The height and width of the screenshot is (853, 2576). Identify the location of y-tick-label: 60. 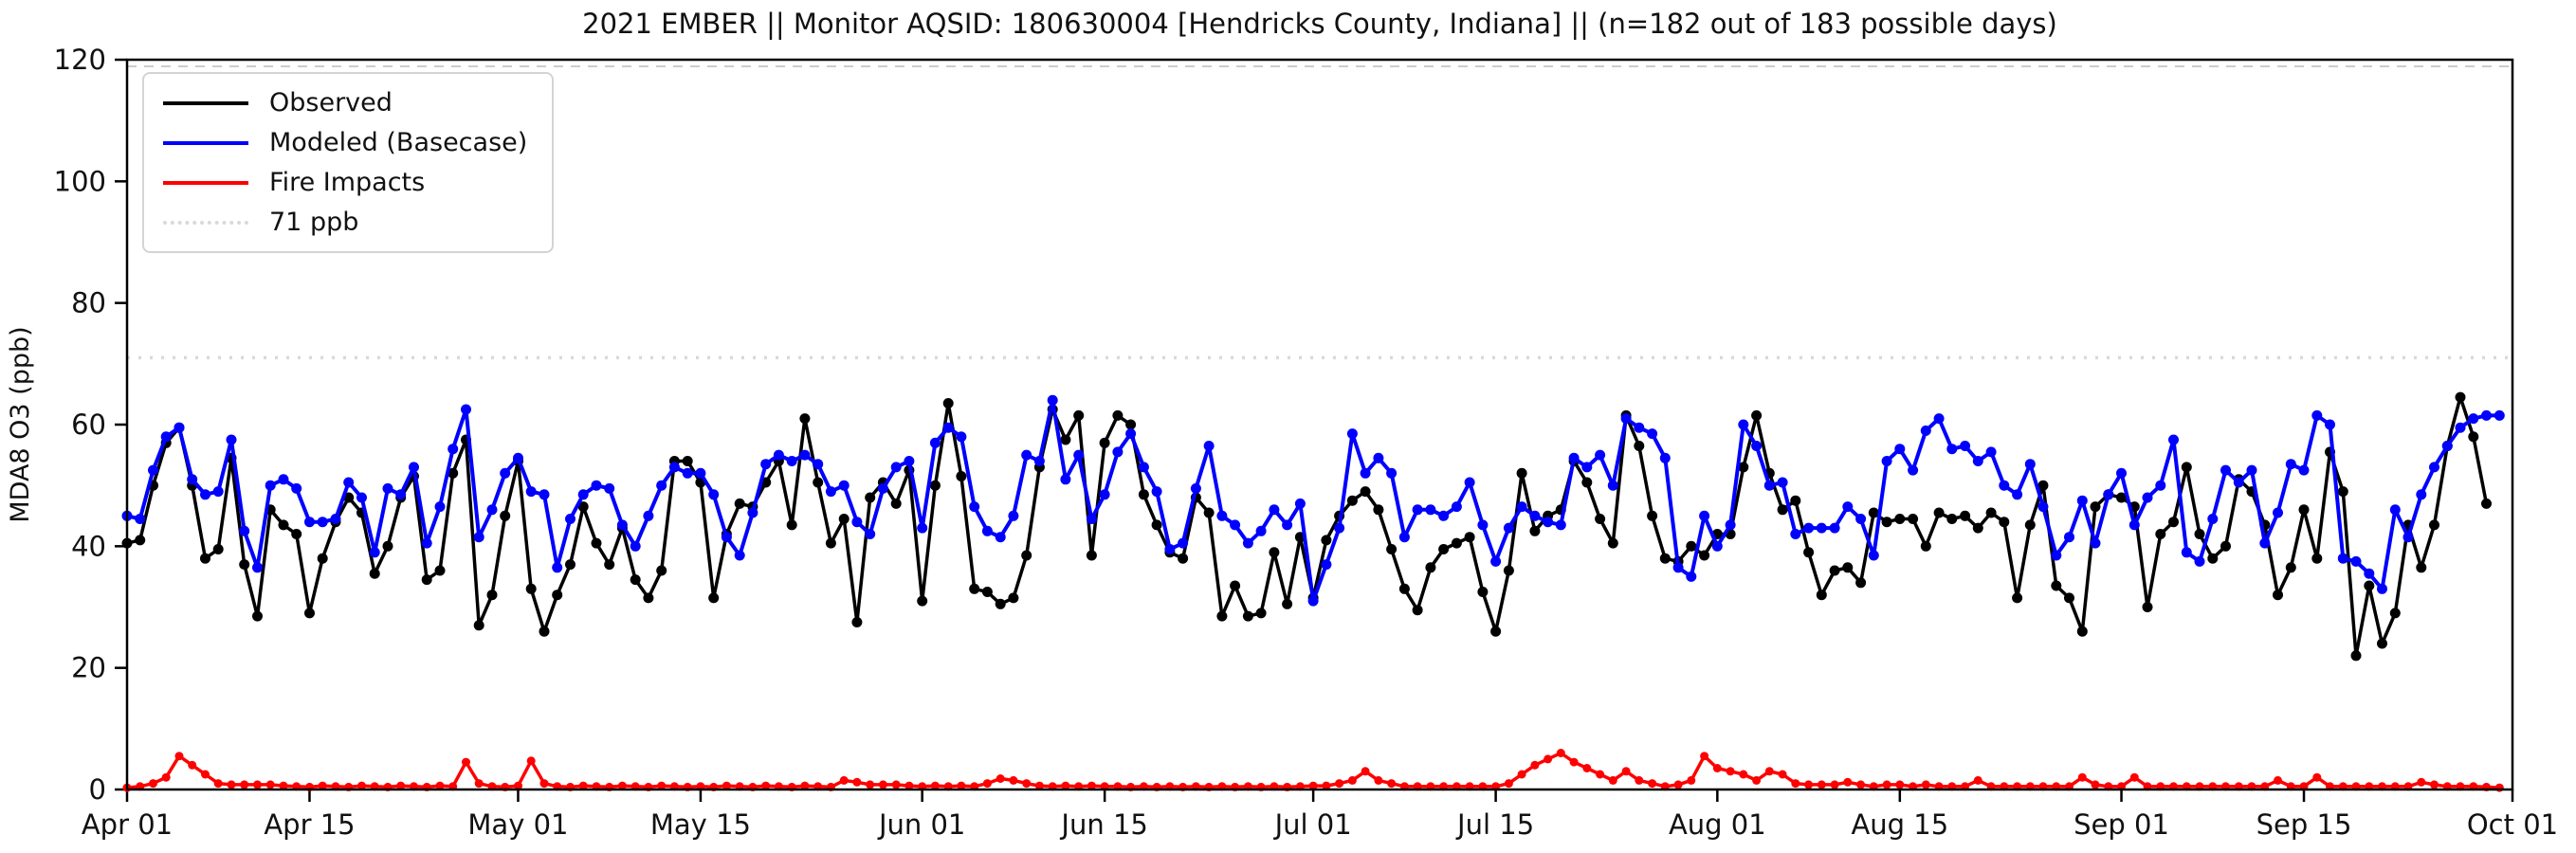
(88, 424).